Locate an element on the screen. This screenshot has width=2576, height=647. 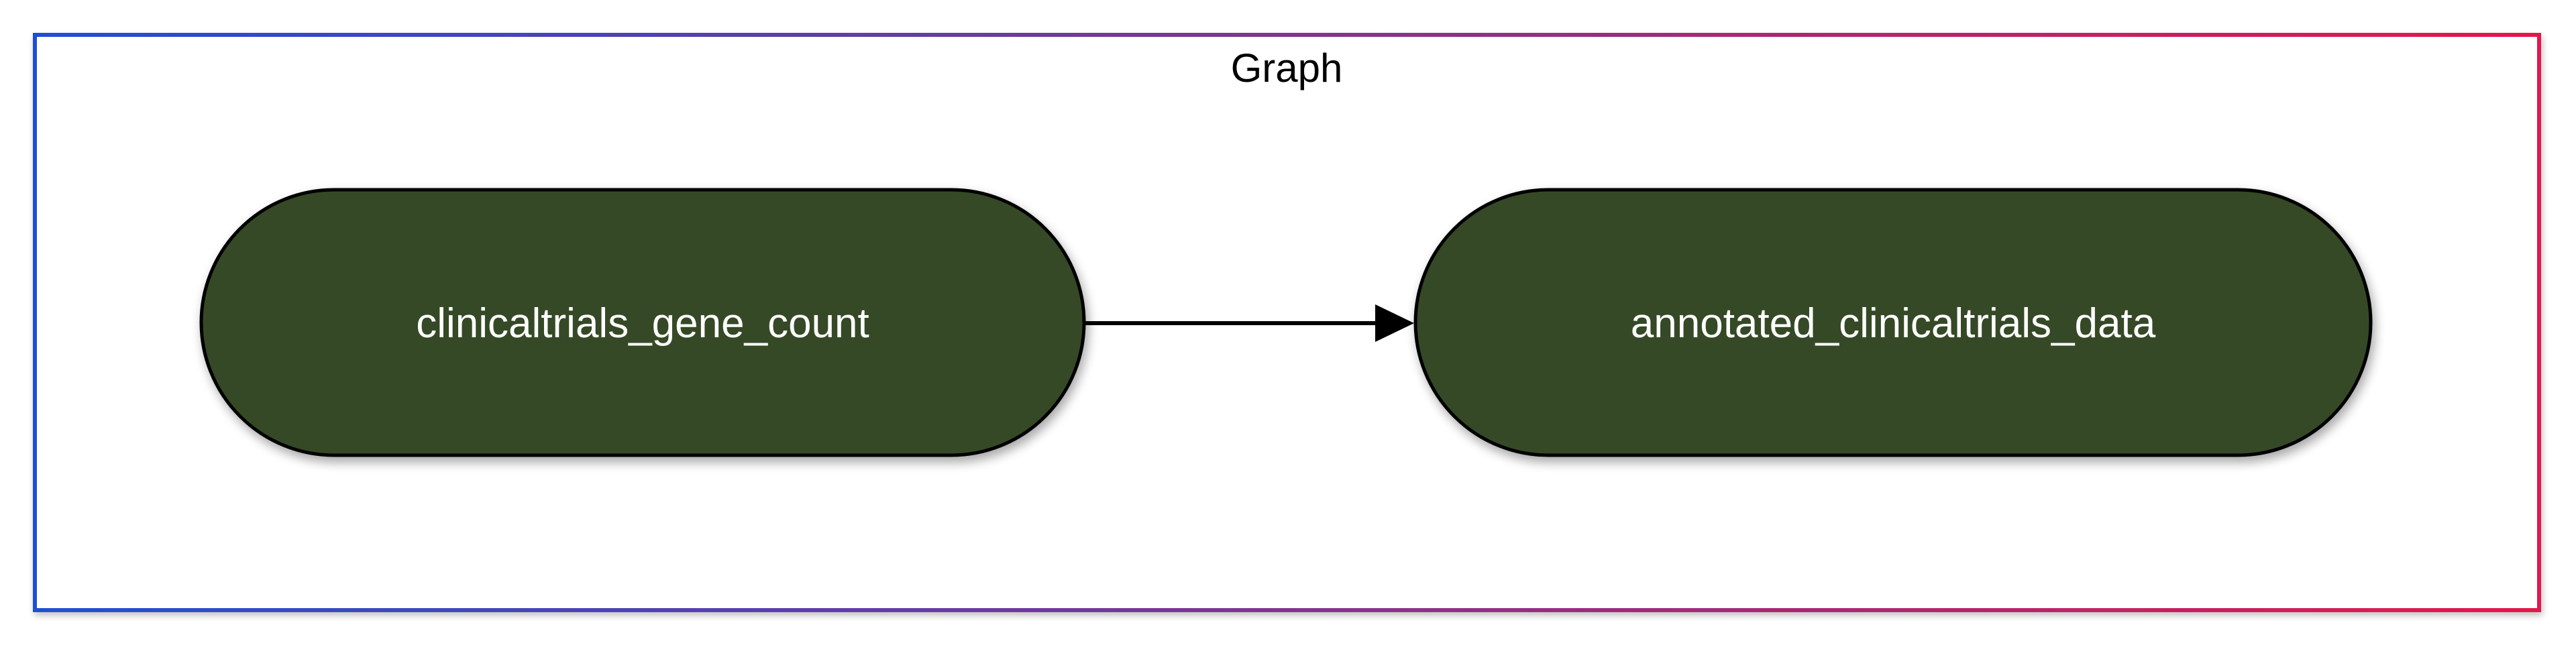
node-shape is located at coordinates (642, 322).